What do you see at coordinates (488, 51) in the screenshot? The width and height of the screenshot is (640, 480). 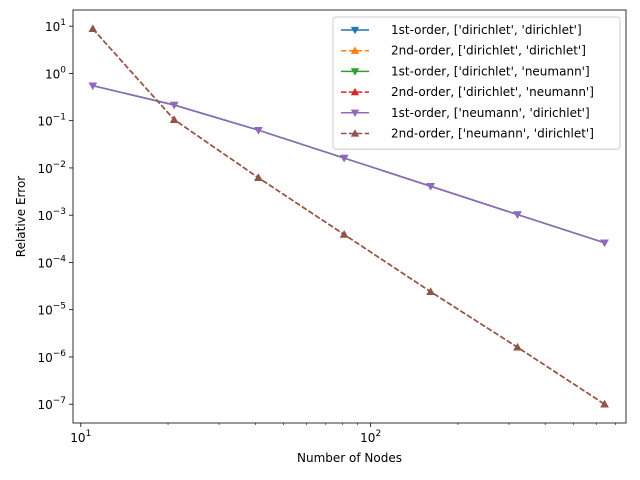 I see `legend-label: 2nd-order, ['dirichlet', 'dirichlet']` at bounding box center [488, 51].